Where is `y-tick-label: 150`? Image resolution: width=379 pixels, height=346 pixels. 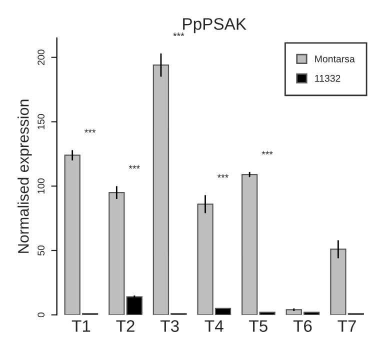
y-tick-label: 150 is located at coordinates (41, 122).